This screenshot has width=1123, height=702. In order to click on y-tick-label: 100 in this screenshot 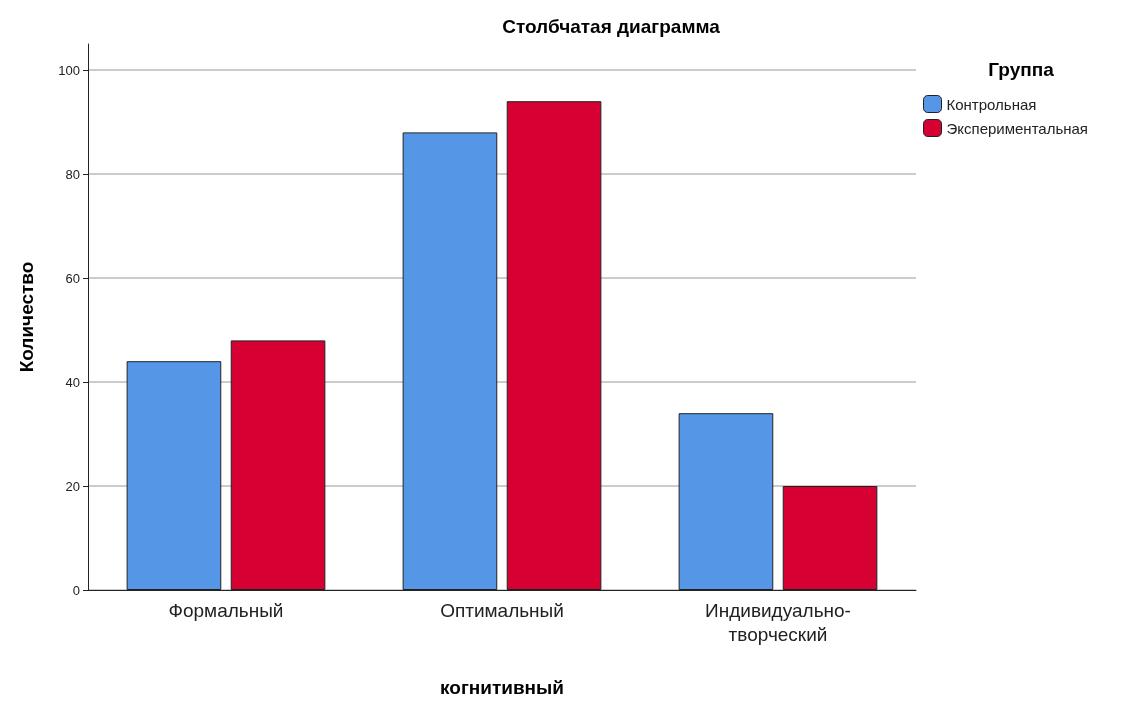, I will do `click(69, 70)`.